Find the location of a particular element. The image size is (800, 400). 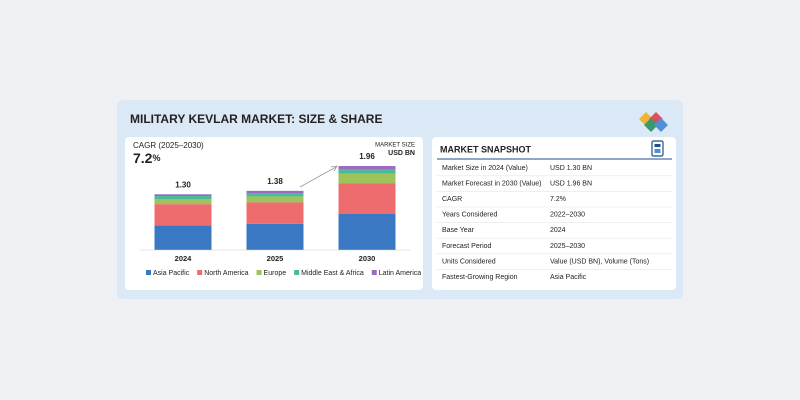

legend-label: Latin America is located at coordinates (400, 273).